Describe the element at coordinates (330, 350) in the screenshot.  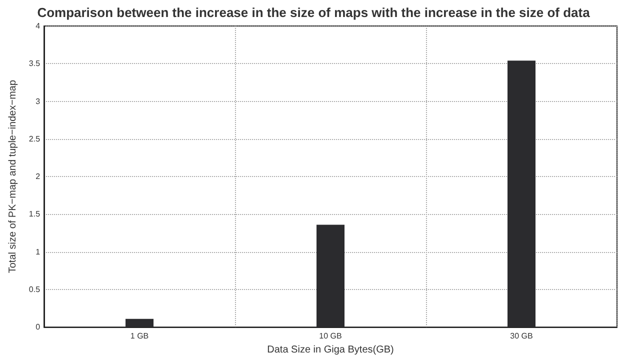
I see `x-axis-title: Data Size in Giga Bytes(GB)` at that location.